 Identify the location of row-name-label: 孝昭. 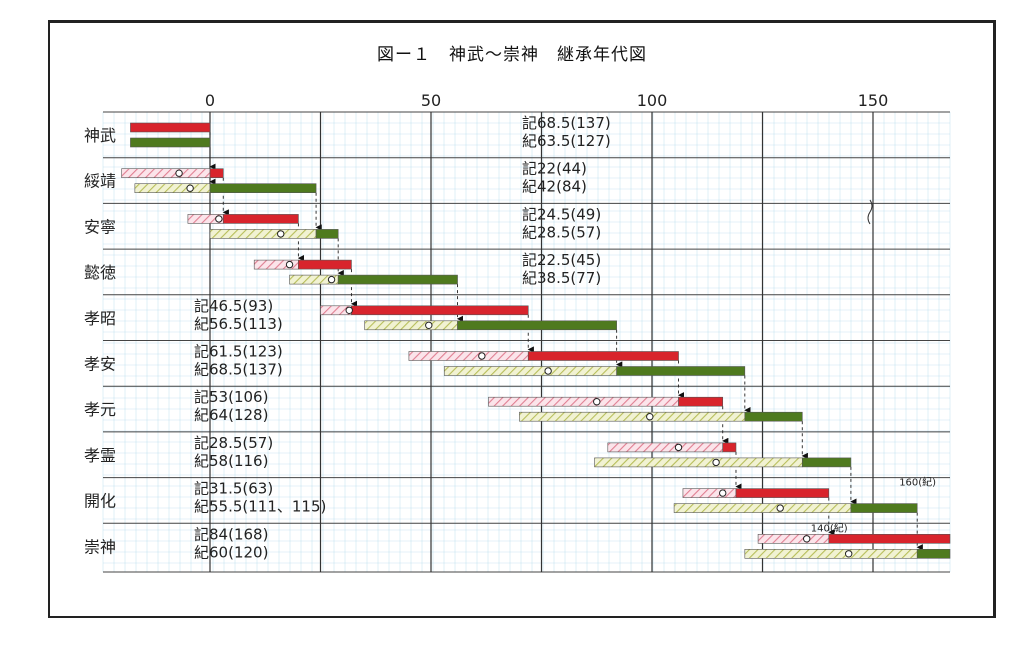
(100, 318).